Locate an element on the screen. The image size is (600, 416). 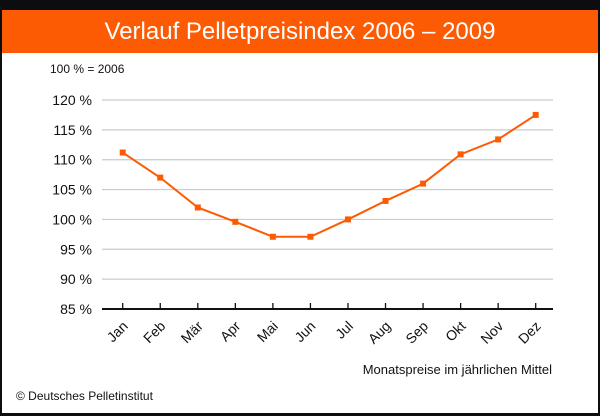
copyright-text: © Deutsches Pelletinstitut is located at coordinates (85, 396).